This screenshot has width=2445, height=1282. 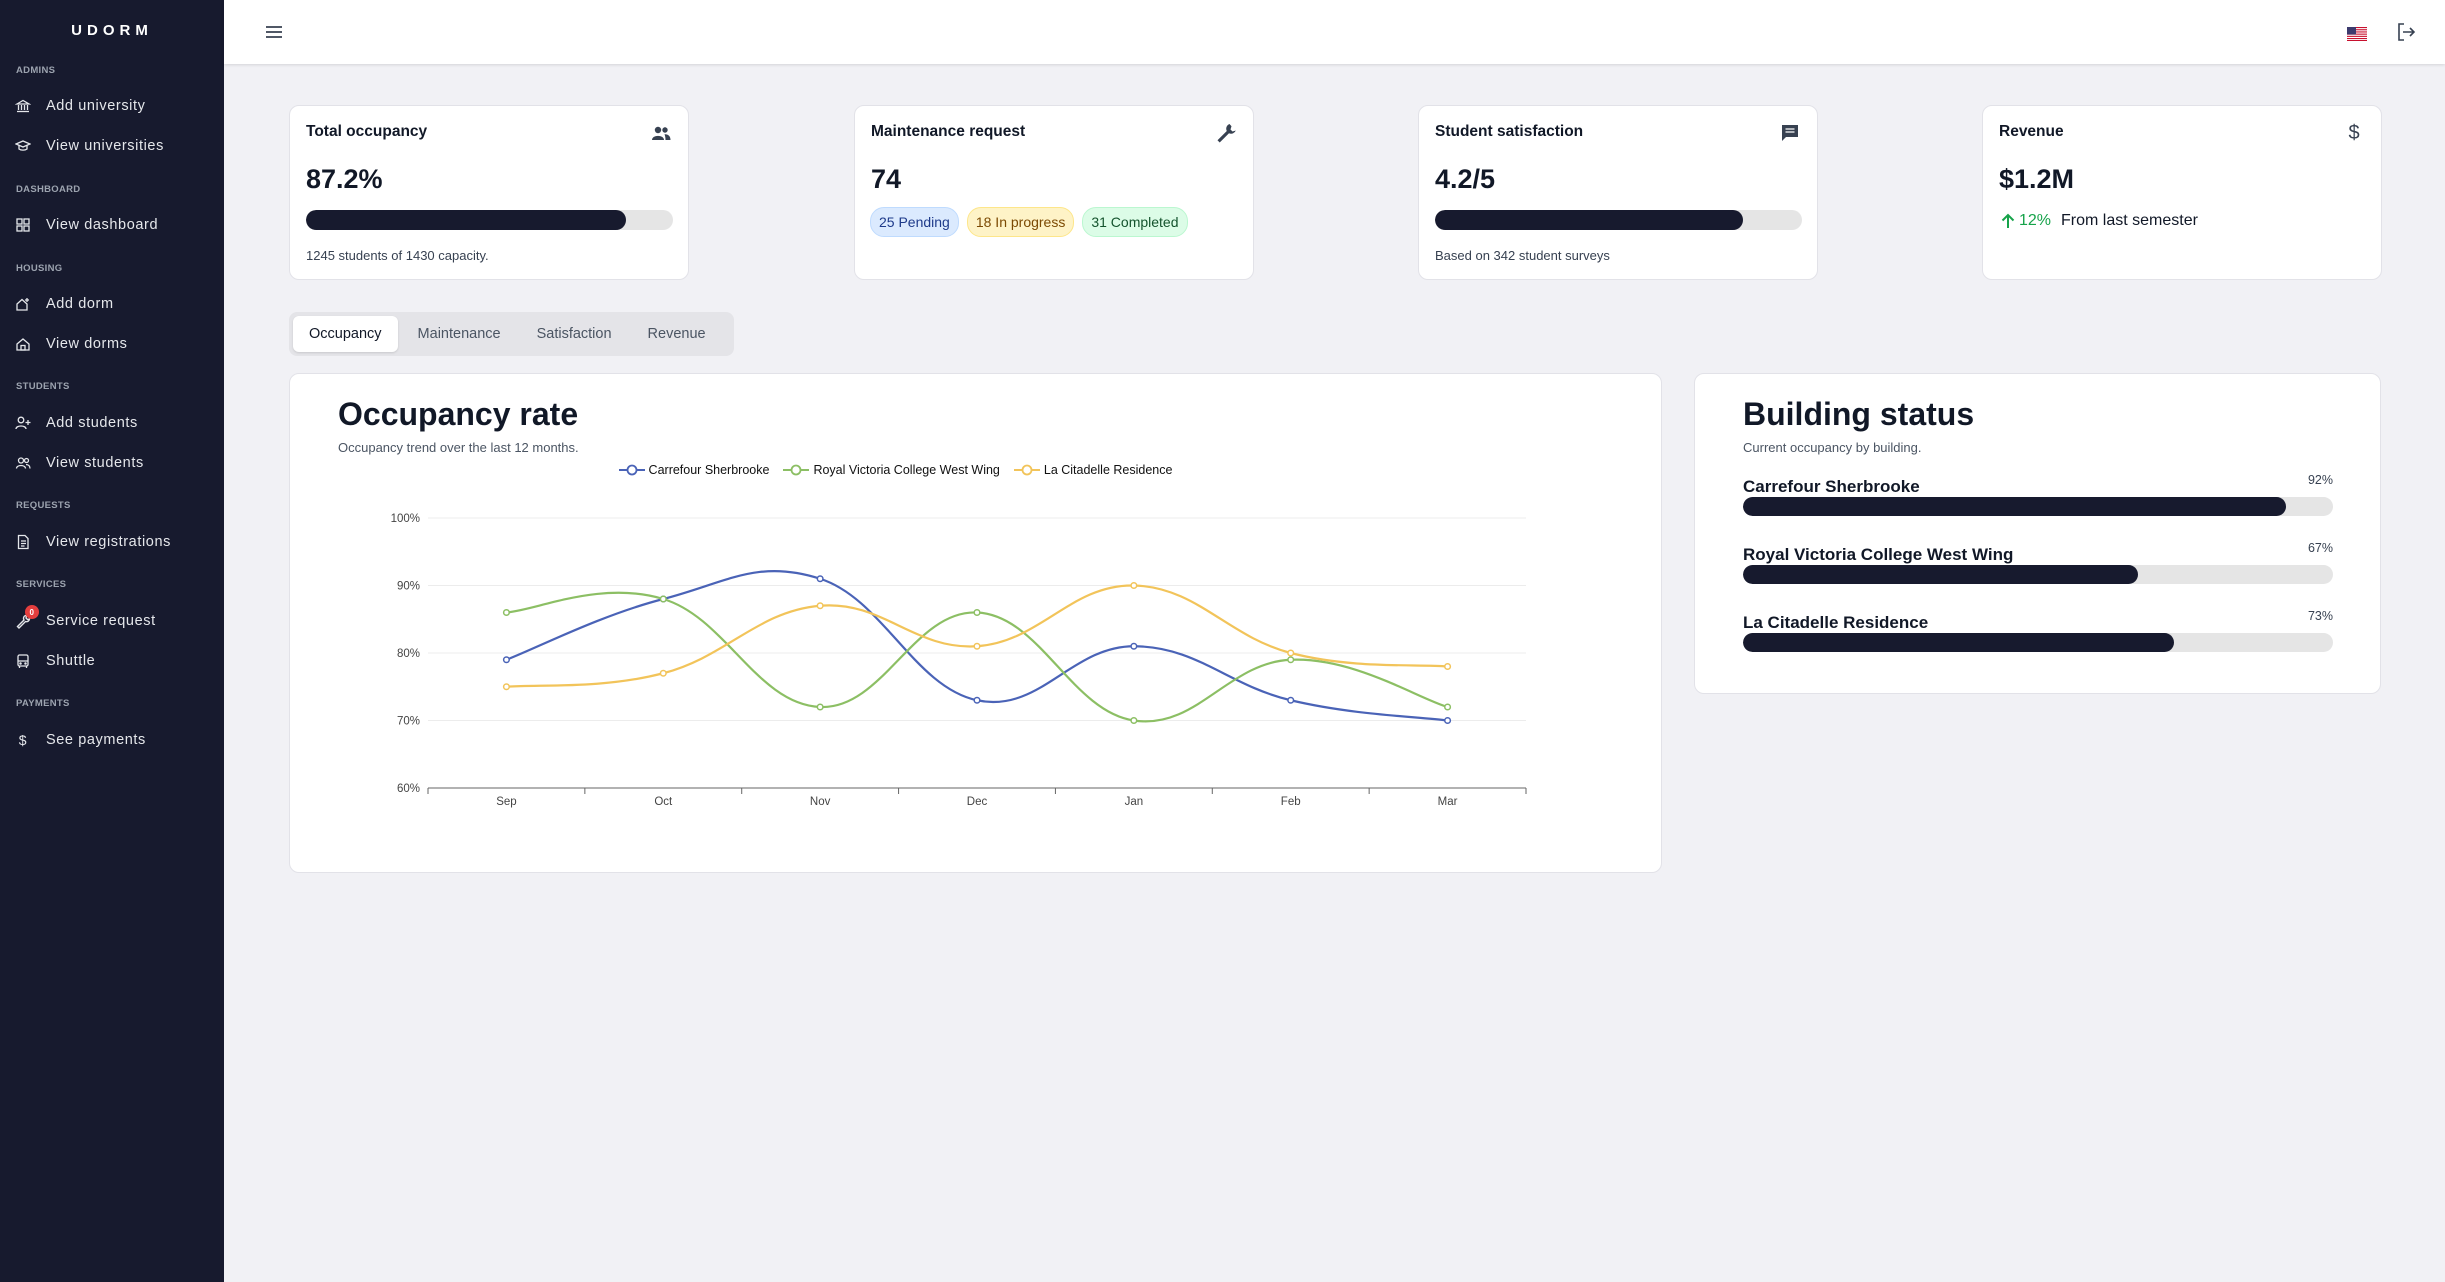 I want to click on legend-item: La Citadelle Residence, so click(x=1092, y=470).